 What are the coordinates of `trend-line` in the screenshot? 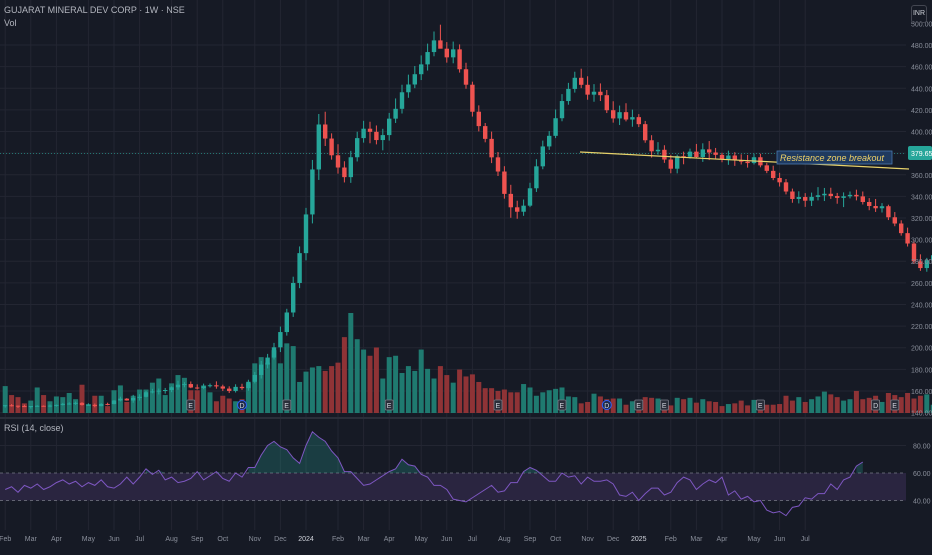 It's located at (744, 160).